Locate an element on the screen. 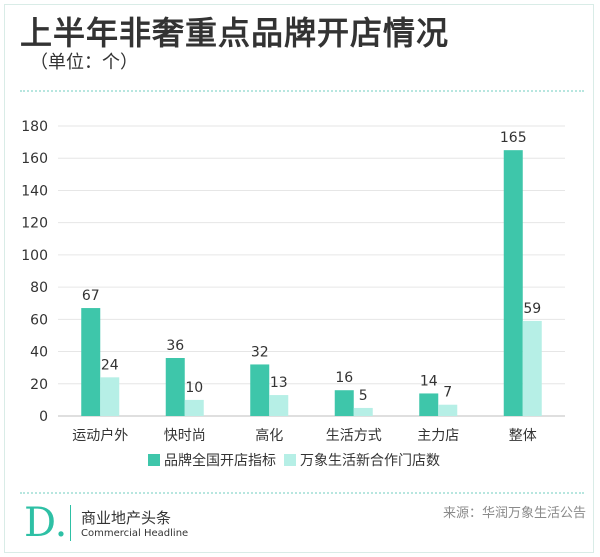 The width and height of the screenshot is (600, 557). y-tick-label: 160 is located at coordinates (34, 159).